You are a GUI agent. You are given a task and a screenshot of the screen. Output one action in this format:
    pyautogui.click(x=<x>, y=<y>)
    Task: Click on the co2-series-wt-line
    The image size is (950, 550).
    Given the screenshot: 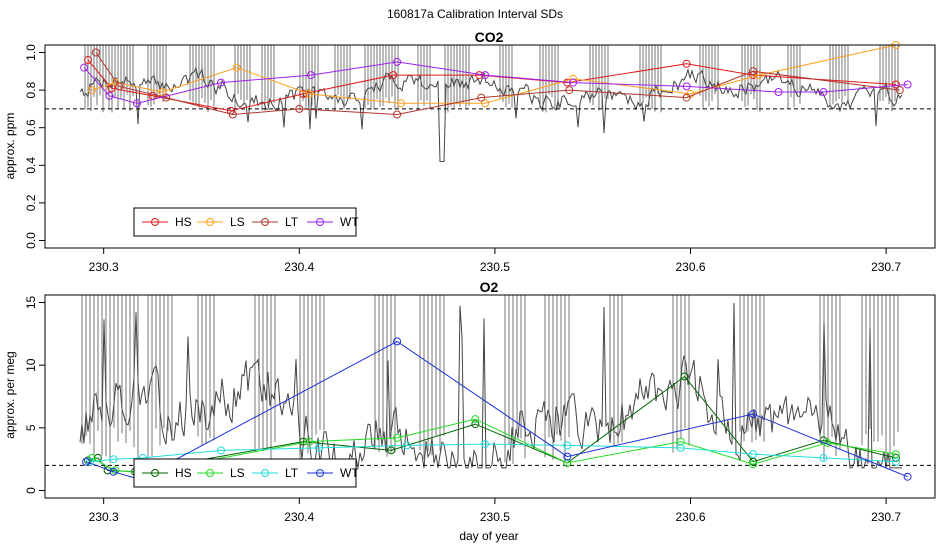 What is the action you would take?
    pyautogui.click(x=495, y=82)
    